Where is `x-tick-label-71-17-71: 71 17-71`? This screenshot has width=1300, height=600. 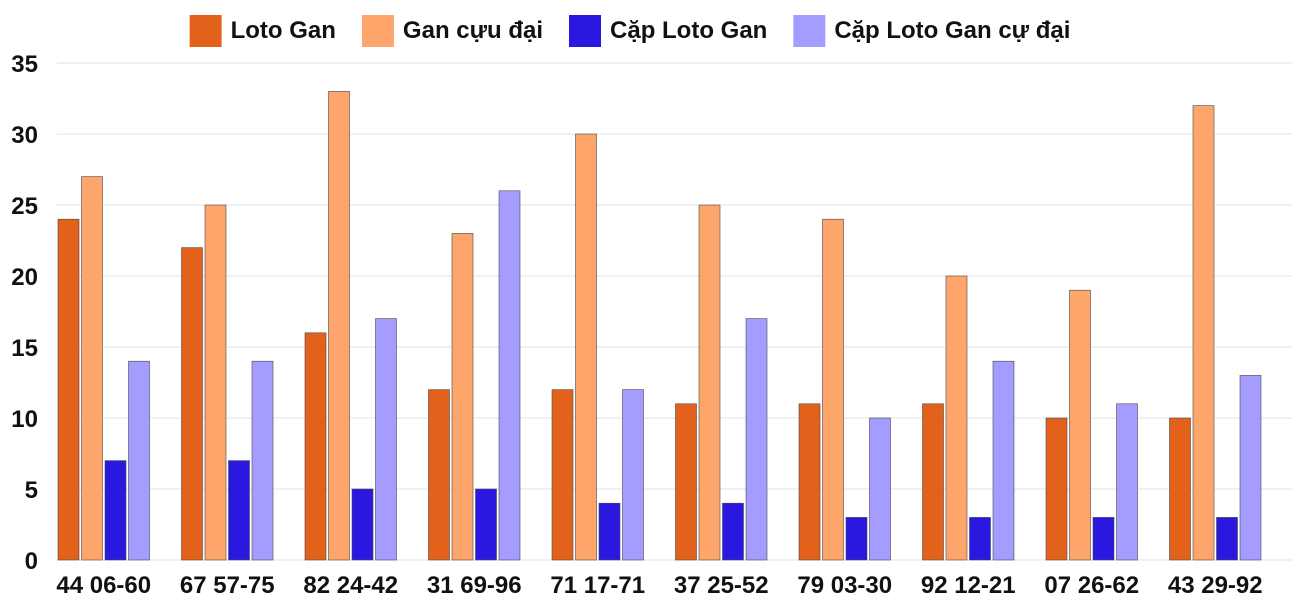
x-tick-label-71-17-71: 71 17-71 is located at coordinates (597, 585).